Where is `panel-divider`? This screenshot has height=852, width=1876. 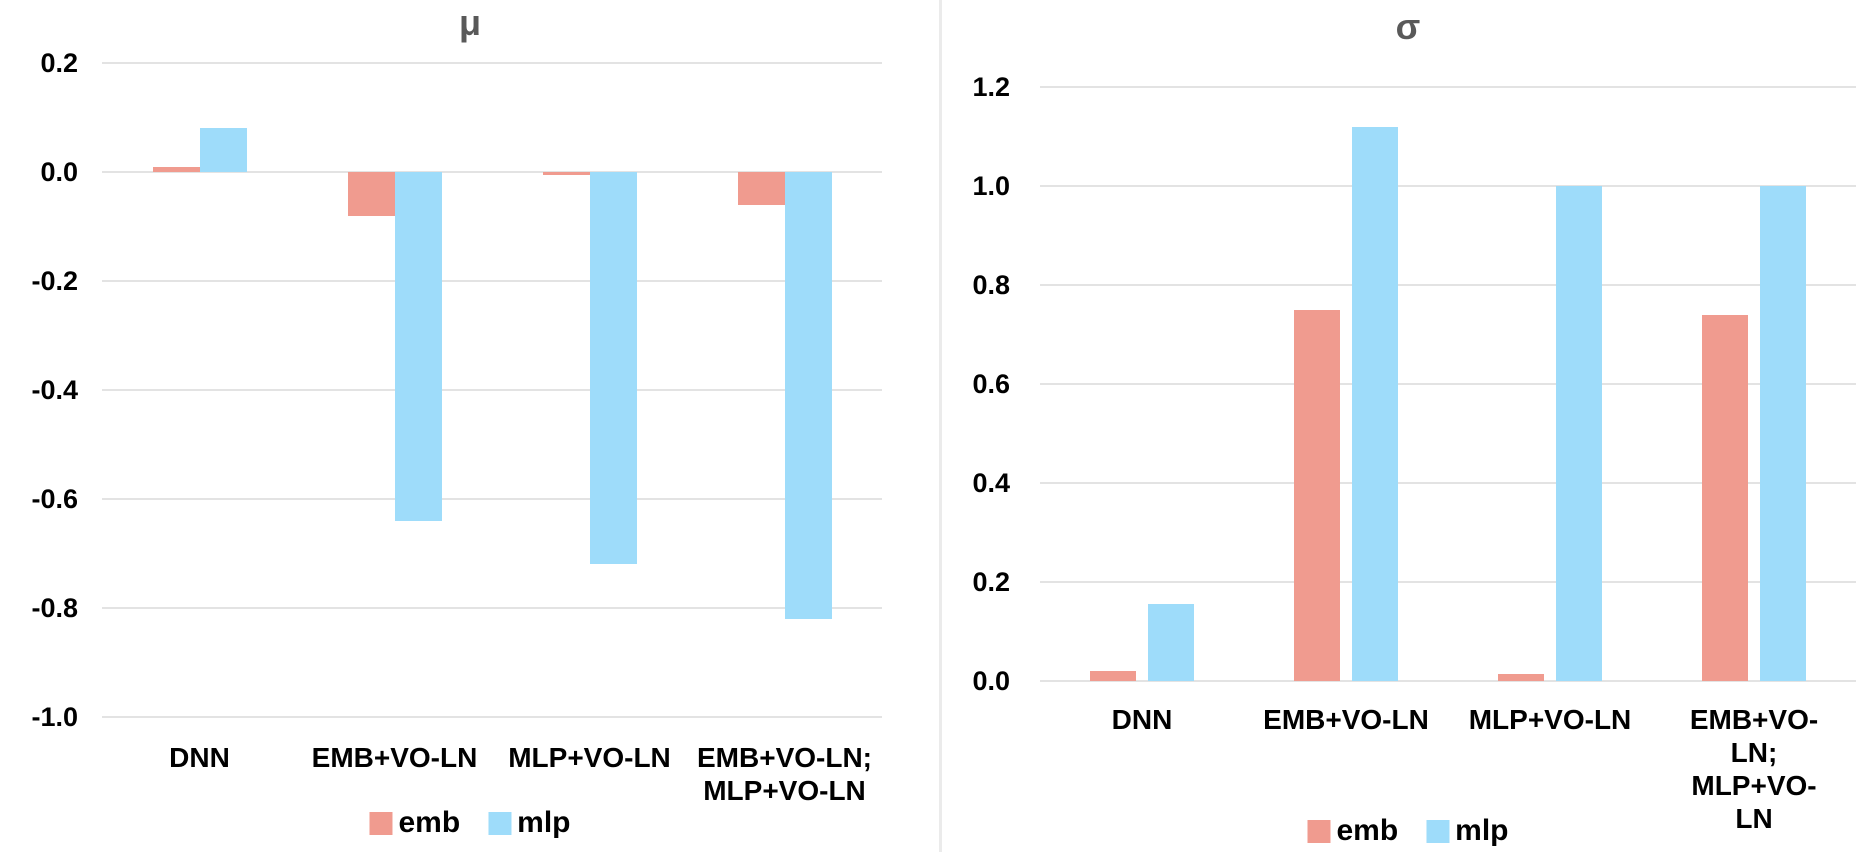 panel-divider is located at coordinates (940, 426).